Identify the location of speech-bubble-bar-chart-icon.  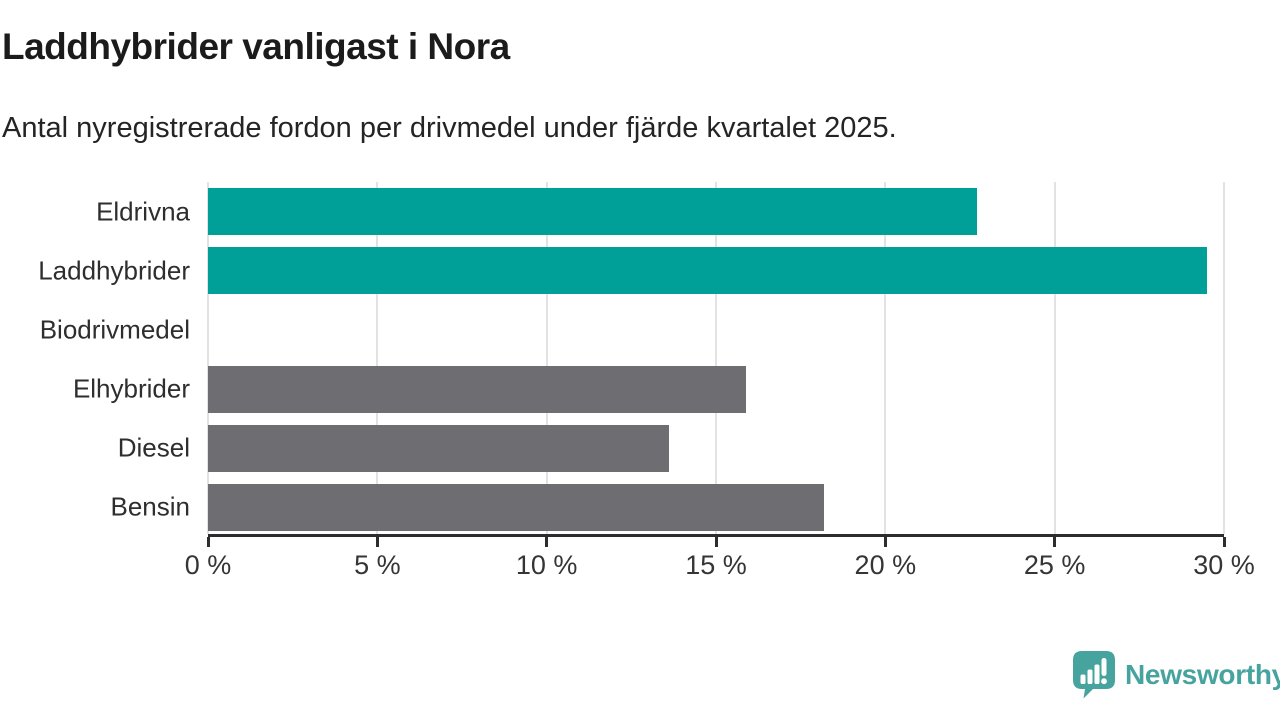
(1094, 675).